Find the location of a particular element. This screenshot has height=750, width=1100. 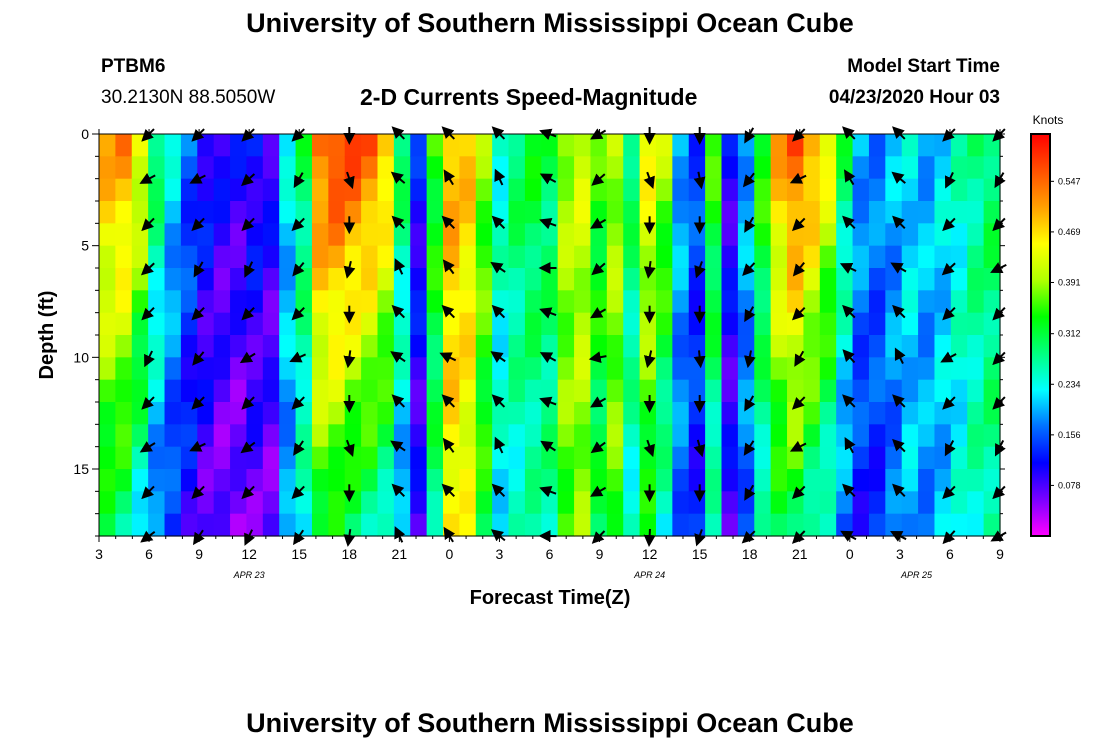

y-tick-label: 5 is located at coordinates (85, 246).